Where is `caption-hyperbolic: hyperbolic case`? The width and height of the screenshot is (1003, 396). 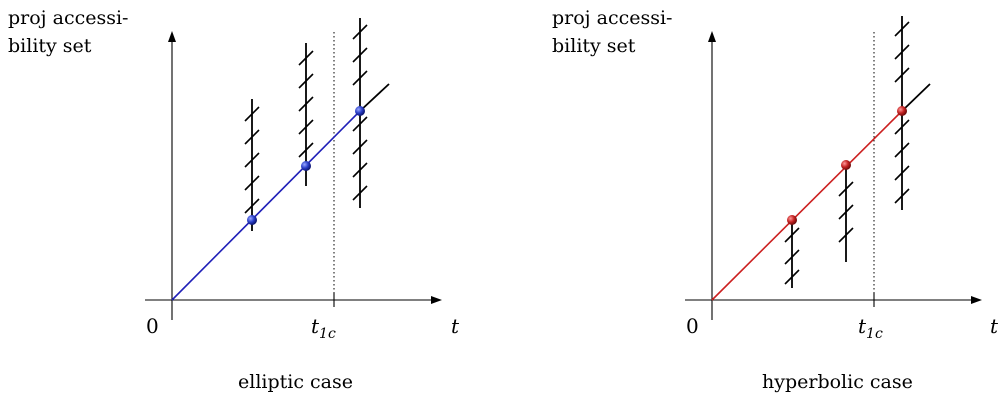
caption-hyperbolic: hyperbolic case is located at coordinates (837, 382).